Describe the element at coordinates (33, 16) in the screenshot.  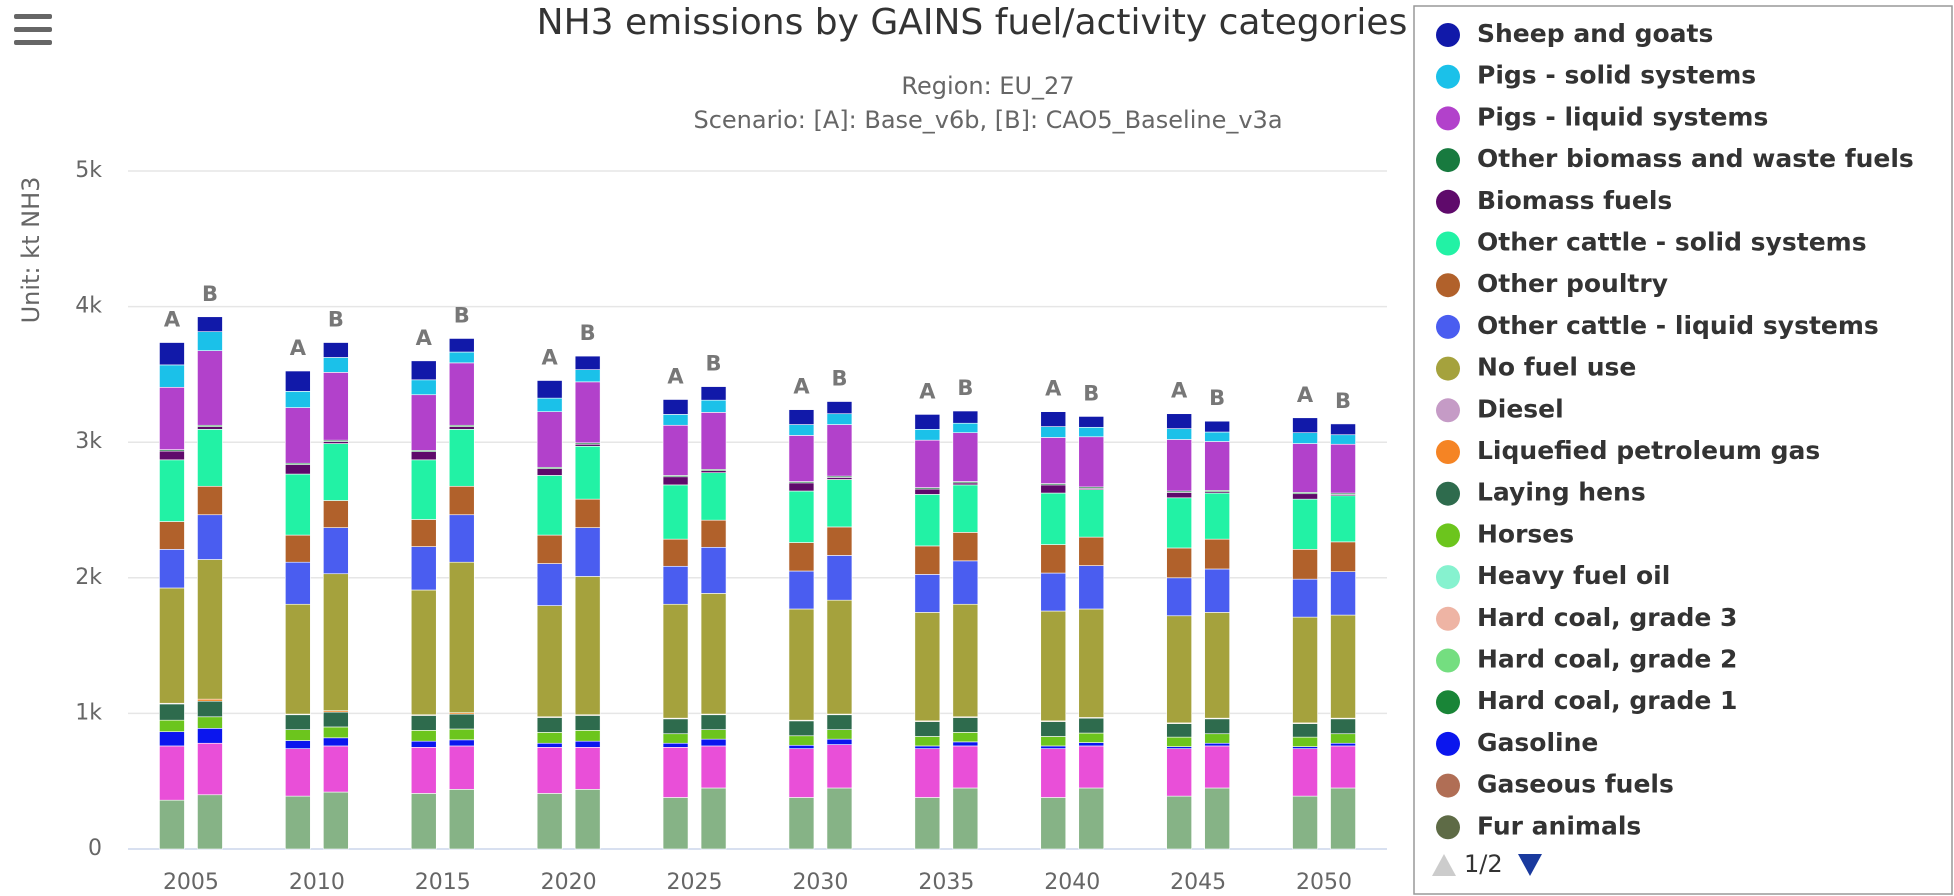
I see `menu-bar` at that location.